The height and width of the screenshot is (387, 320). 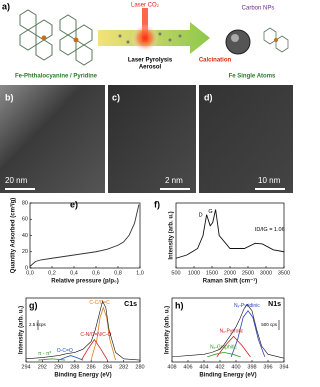 I want to click on x-tick-label: 0,2, so click(x=52, y=273).